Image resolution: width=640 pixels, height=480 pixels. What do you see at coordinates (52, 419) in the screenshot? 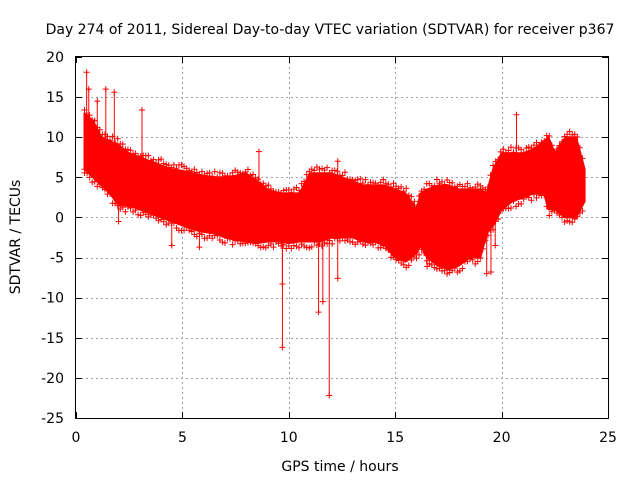
I see `y-tick-label: -25` at bounding box center [52, 419].